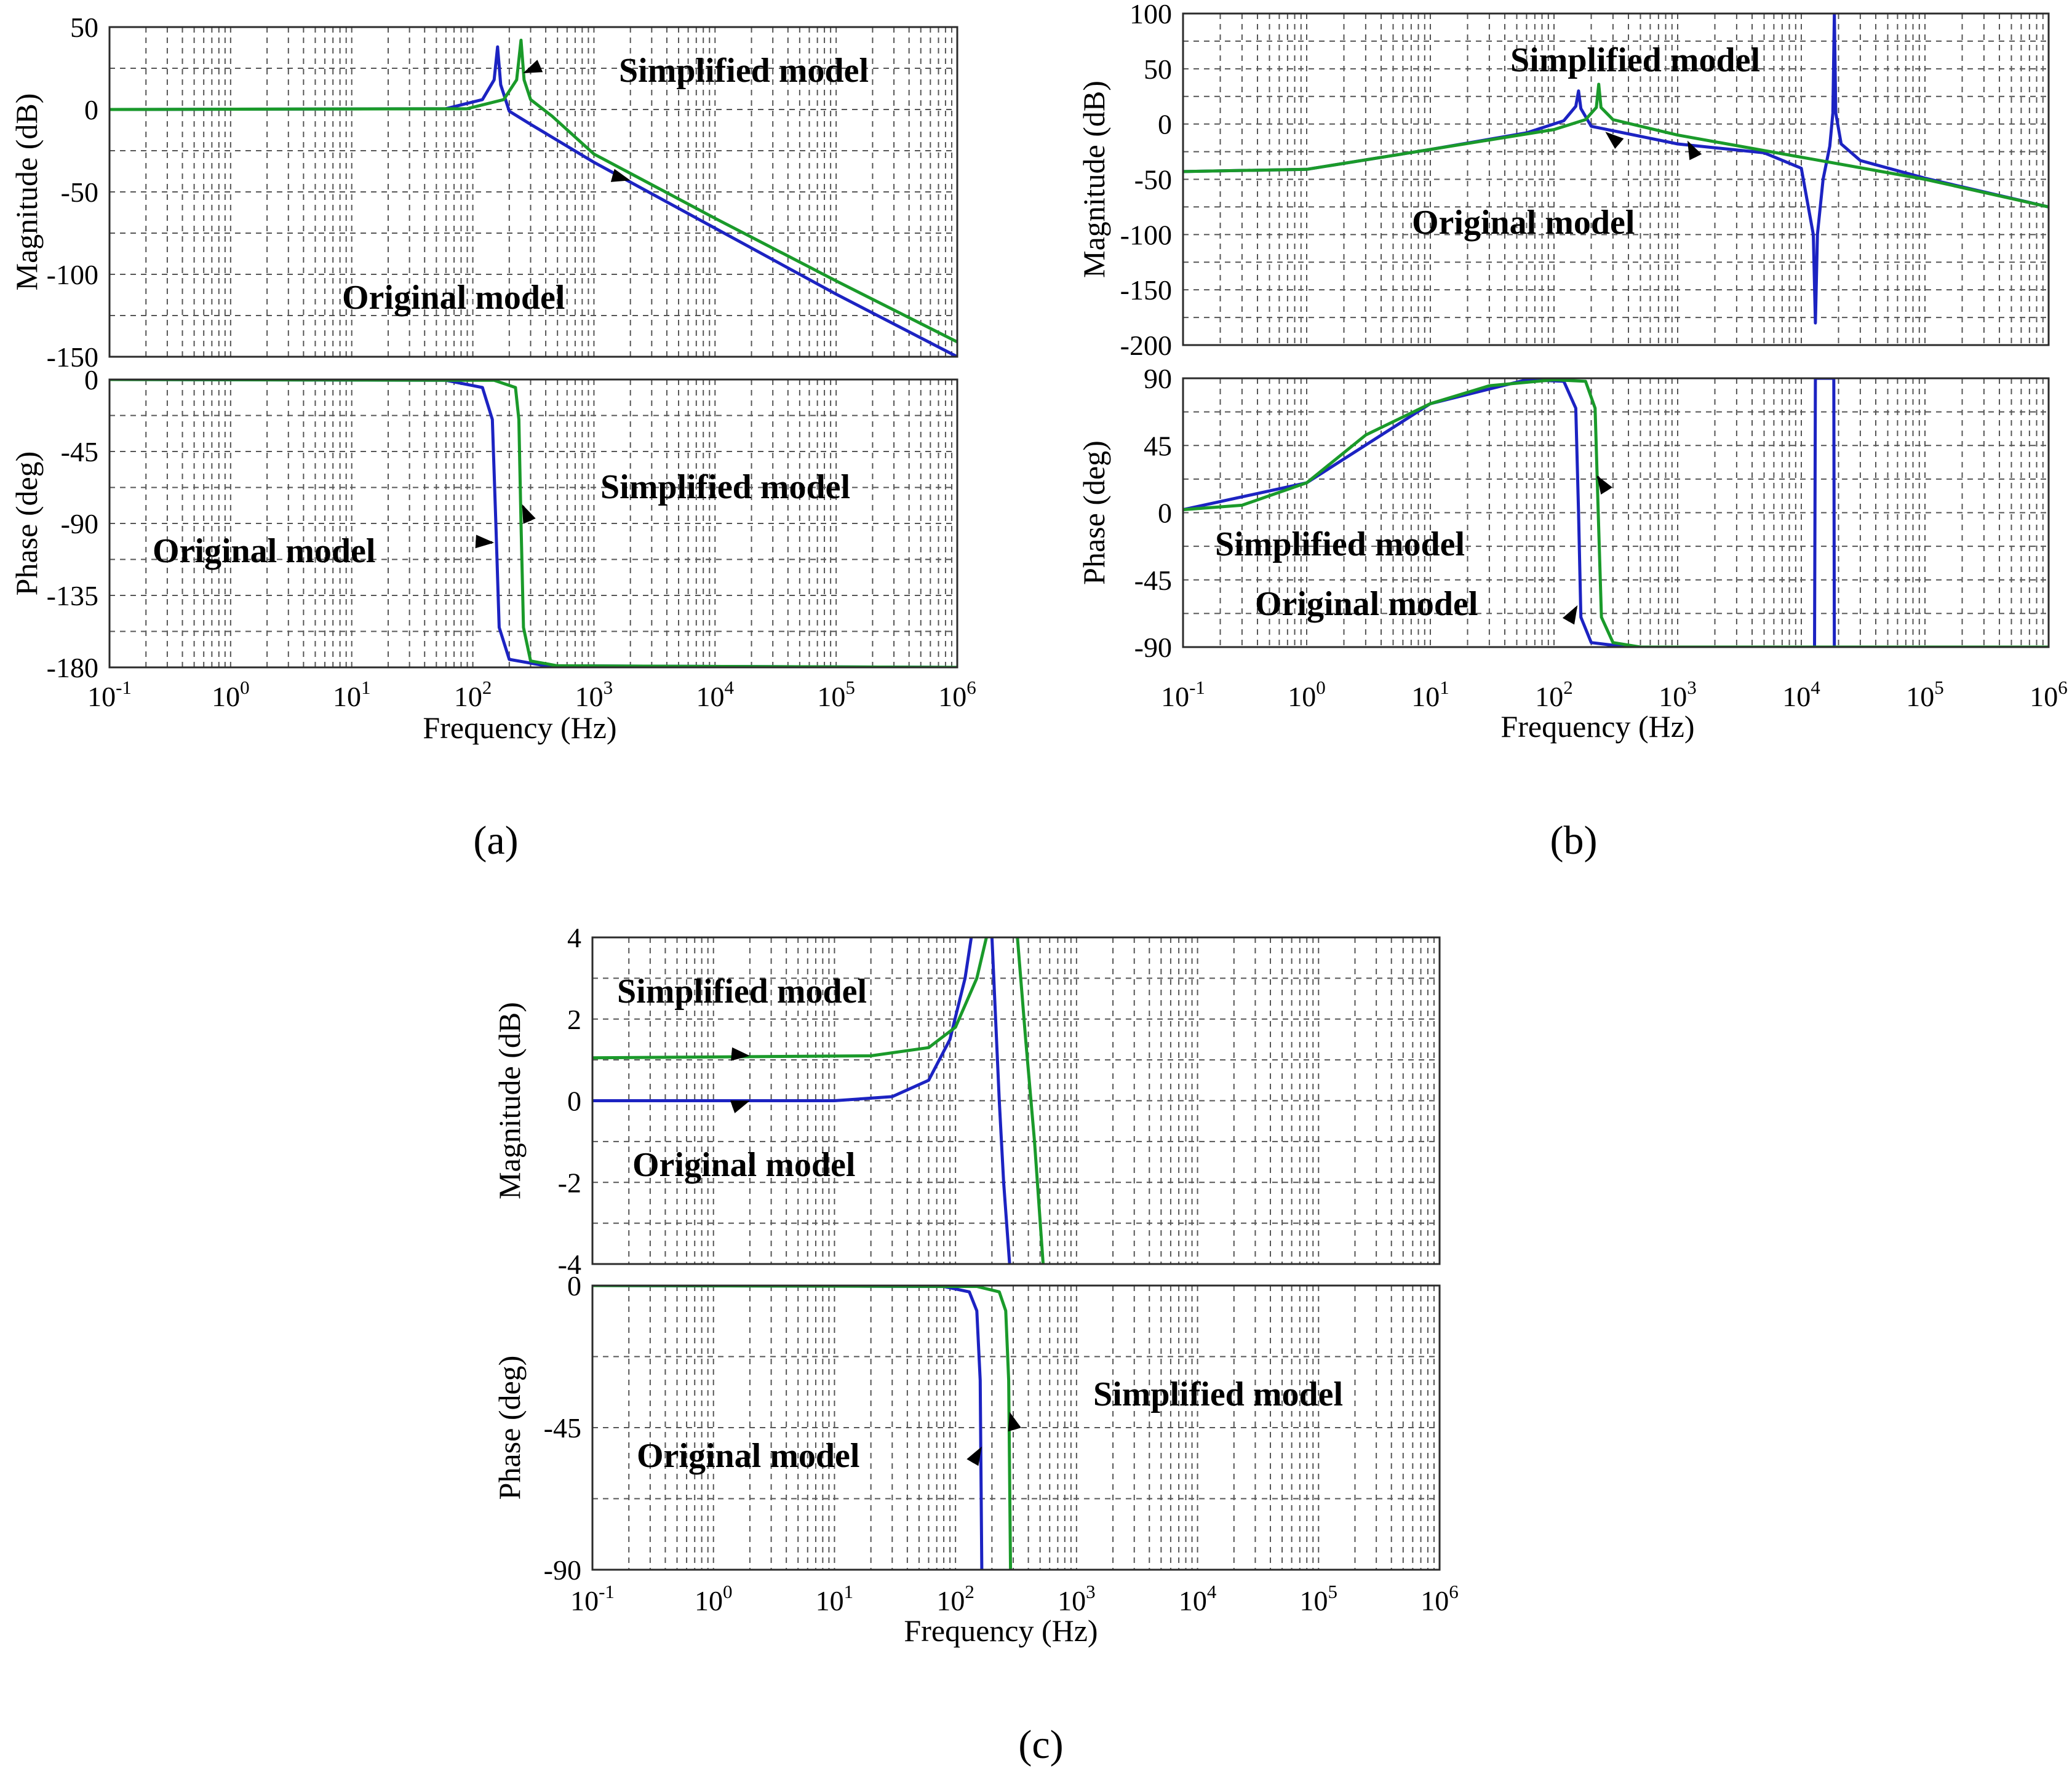 The height and width of the screenshot is (1785, 2072). What do you see at coordinates (1146, 345) in the screenshot?
I see `panel-b-magnitude-ytick: -200` at bounding box center [1146, 345].